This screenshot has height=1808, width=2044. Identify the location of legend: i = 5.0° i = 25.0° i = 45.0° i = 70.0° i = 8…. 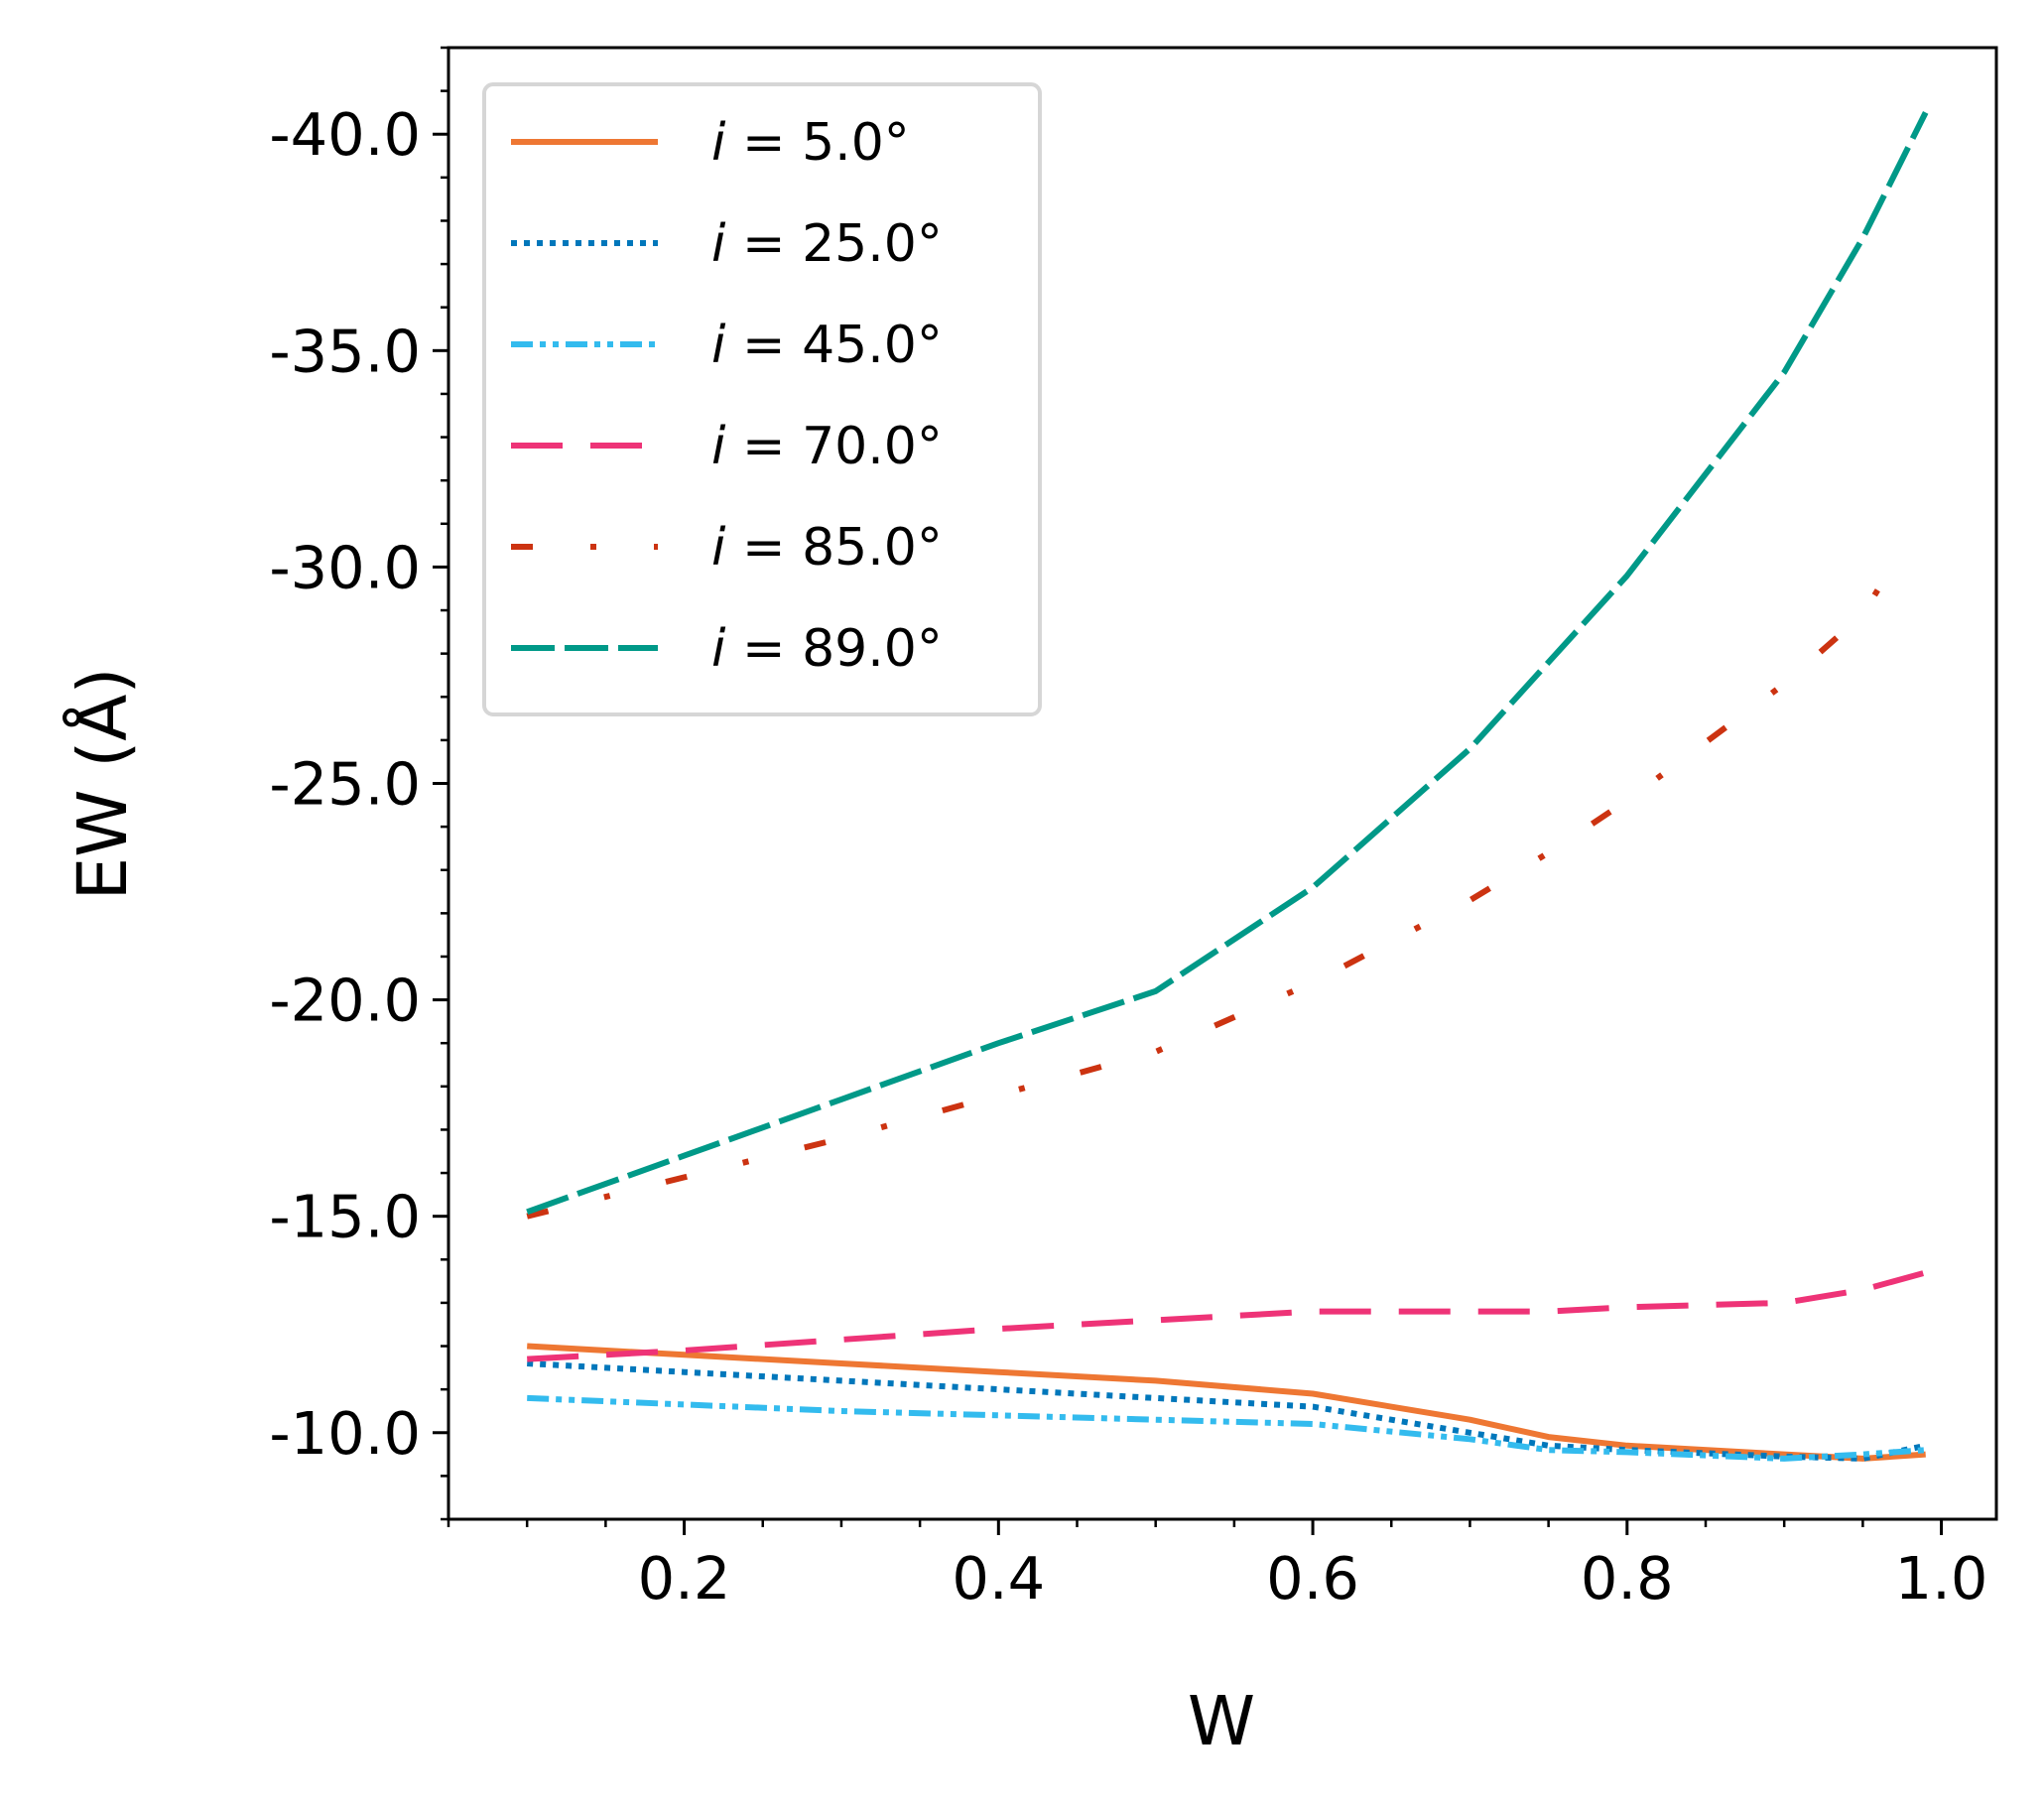
(762, 399).